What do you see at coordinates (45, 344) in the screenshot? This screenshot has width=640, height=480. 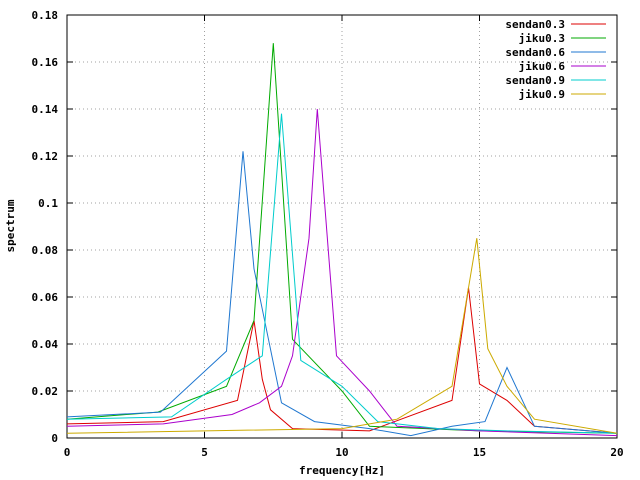 I see `y-tick-label: 0.04` at bounding box center [45, 344].